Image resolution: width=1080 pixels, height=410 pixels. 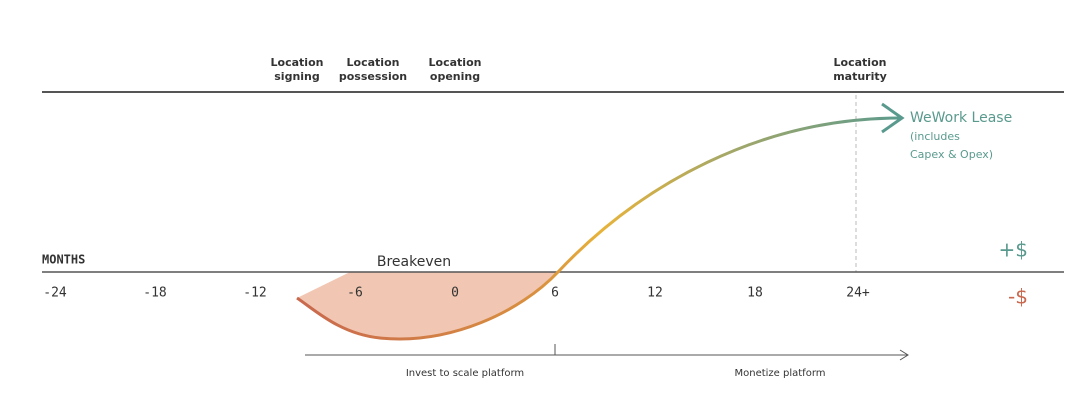 What do you see at coordinates (860, 76) in the screenshot?
I see `milestone-label: maturity` at bounding box center [860, 76].